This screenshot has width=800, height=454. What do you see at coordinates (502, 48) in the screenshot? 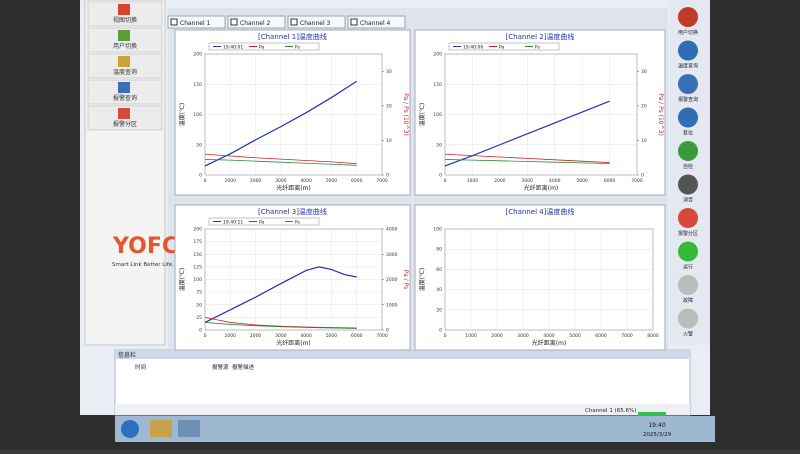
I see `legend-label: Pa` at bounding box center [502, 48].